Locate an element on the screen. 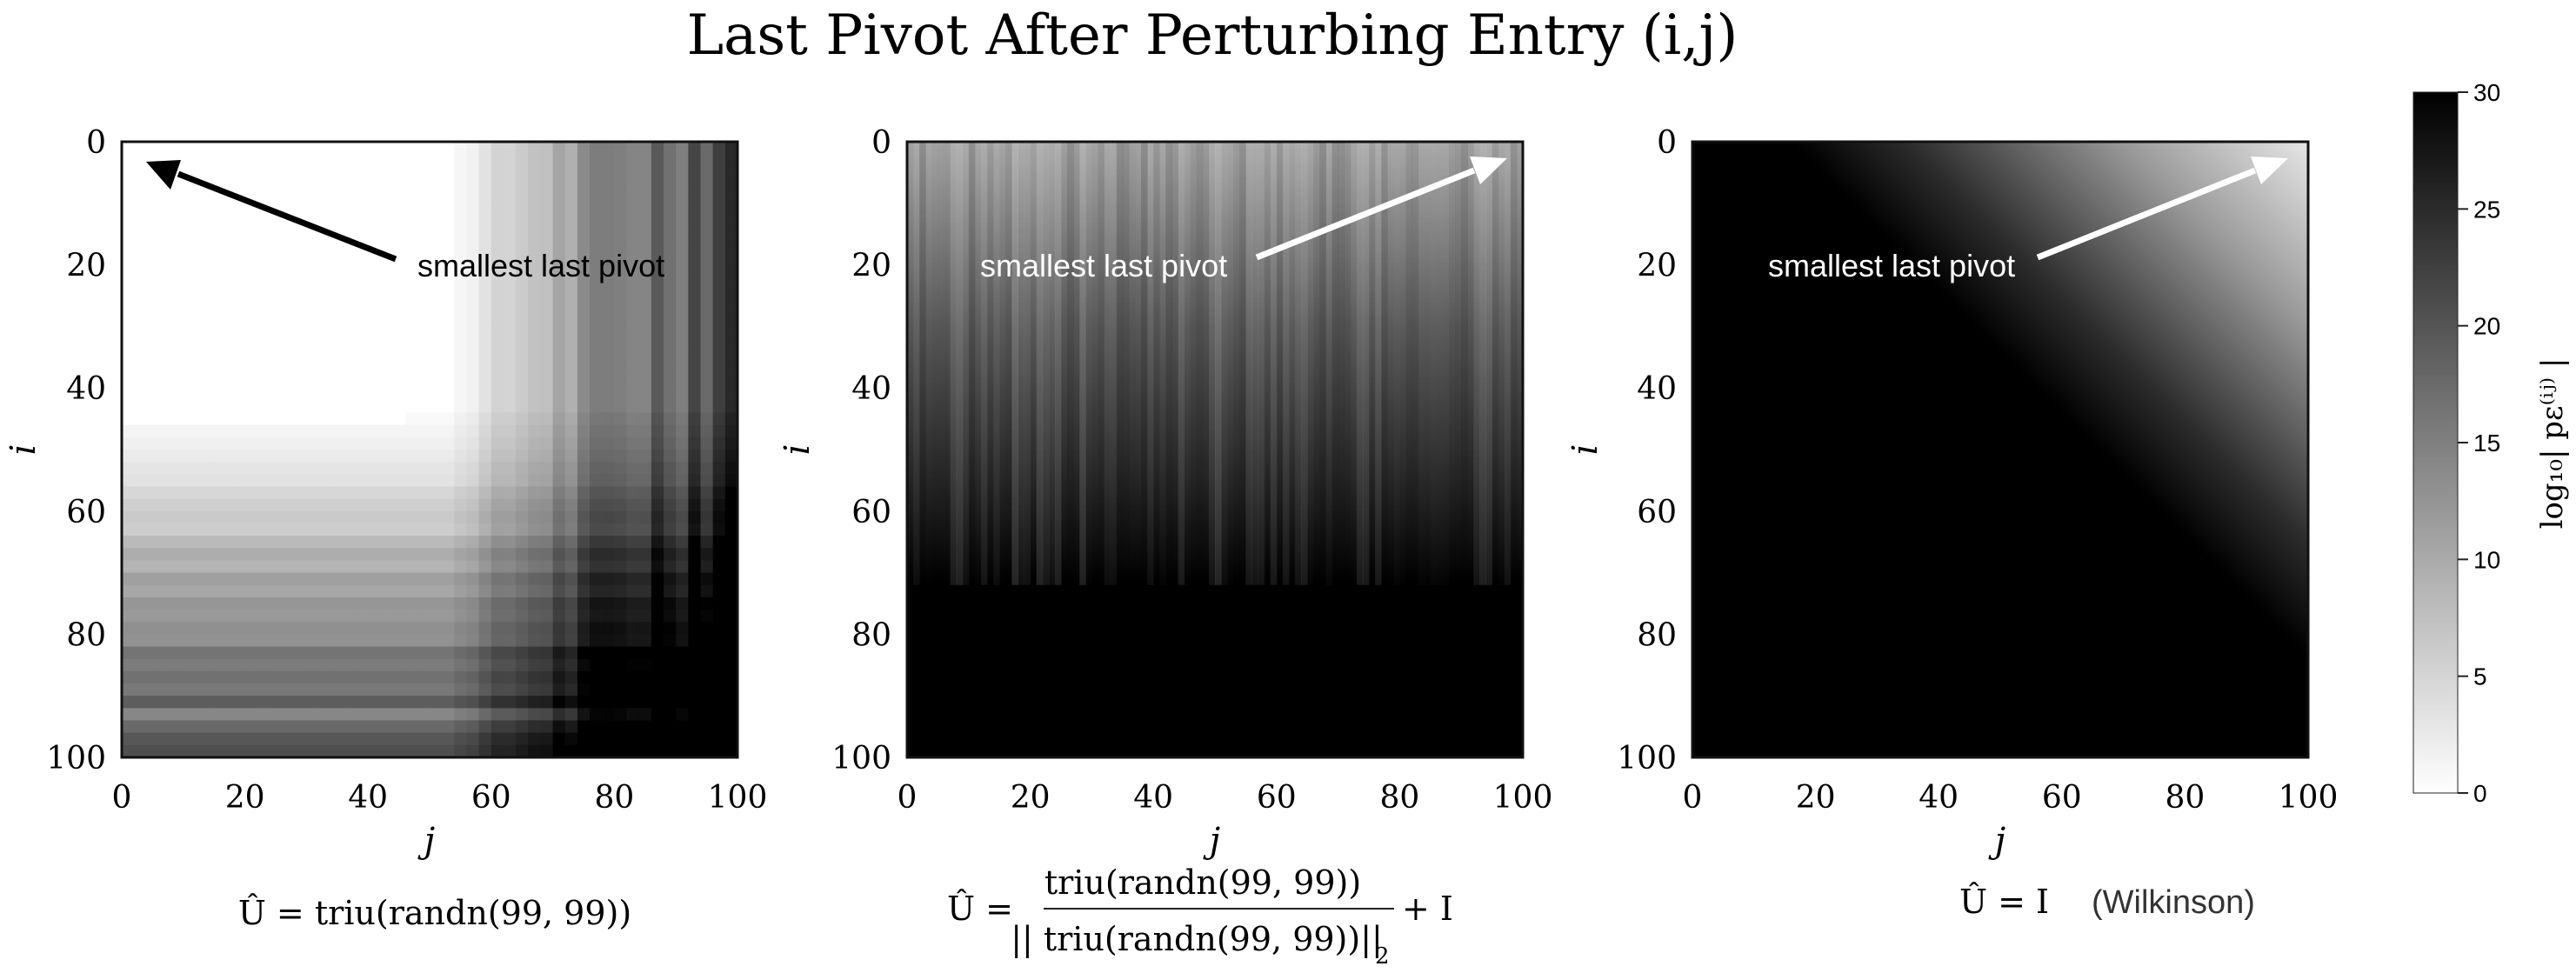 Image resolution: width=2576 pixels, height=973 pixels. colorbar-gradient is located at coordinates (2435, 442).